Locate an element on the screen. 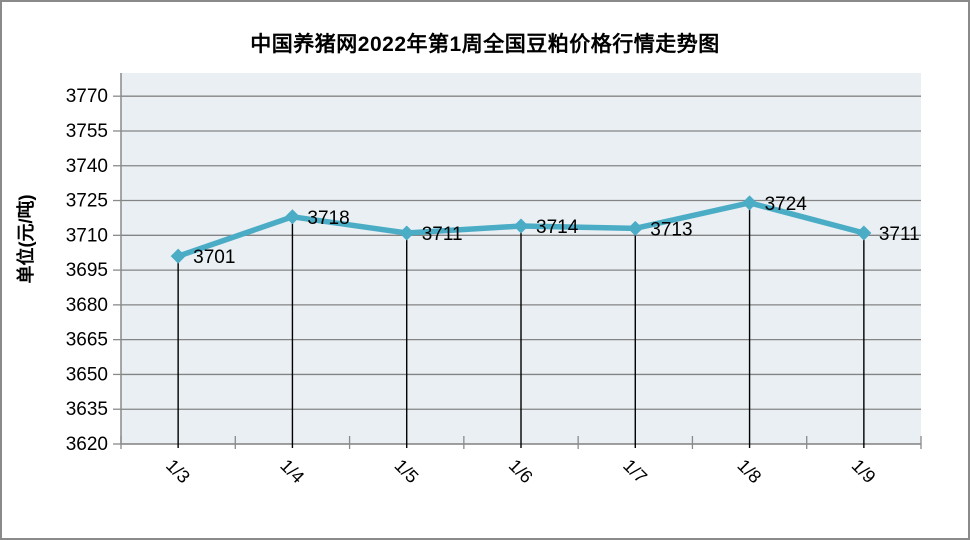 The height and width of the screenshot is (540, 970). y-tick-label: 3635 is located at coordinates (87, 409).